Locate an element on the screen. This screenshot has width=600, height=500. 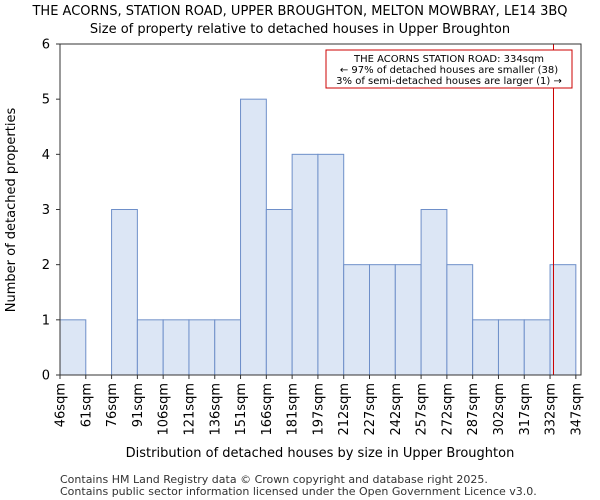
x-tick-label: 302sqm is located at coordinates (499, 409).